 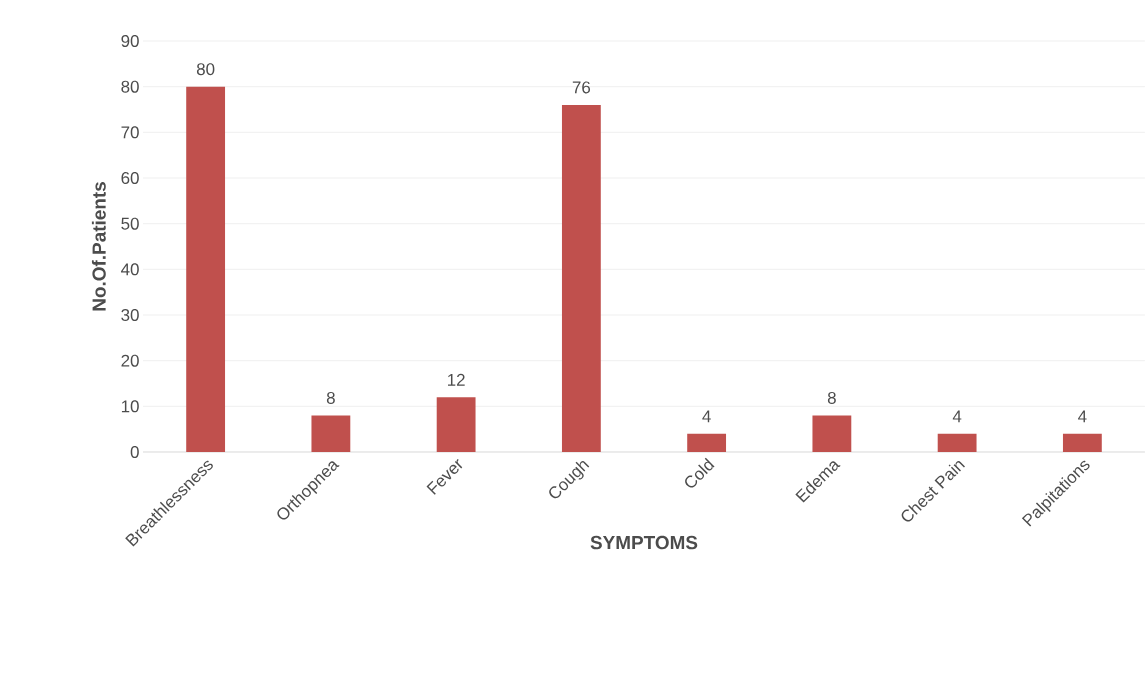 I want to click on y-tick-label: 70, so click(x=130, y=132).